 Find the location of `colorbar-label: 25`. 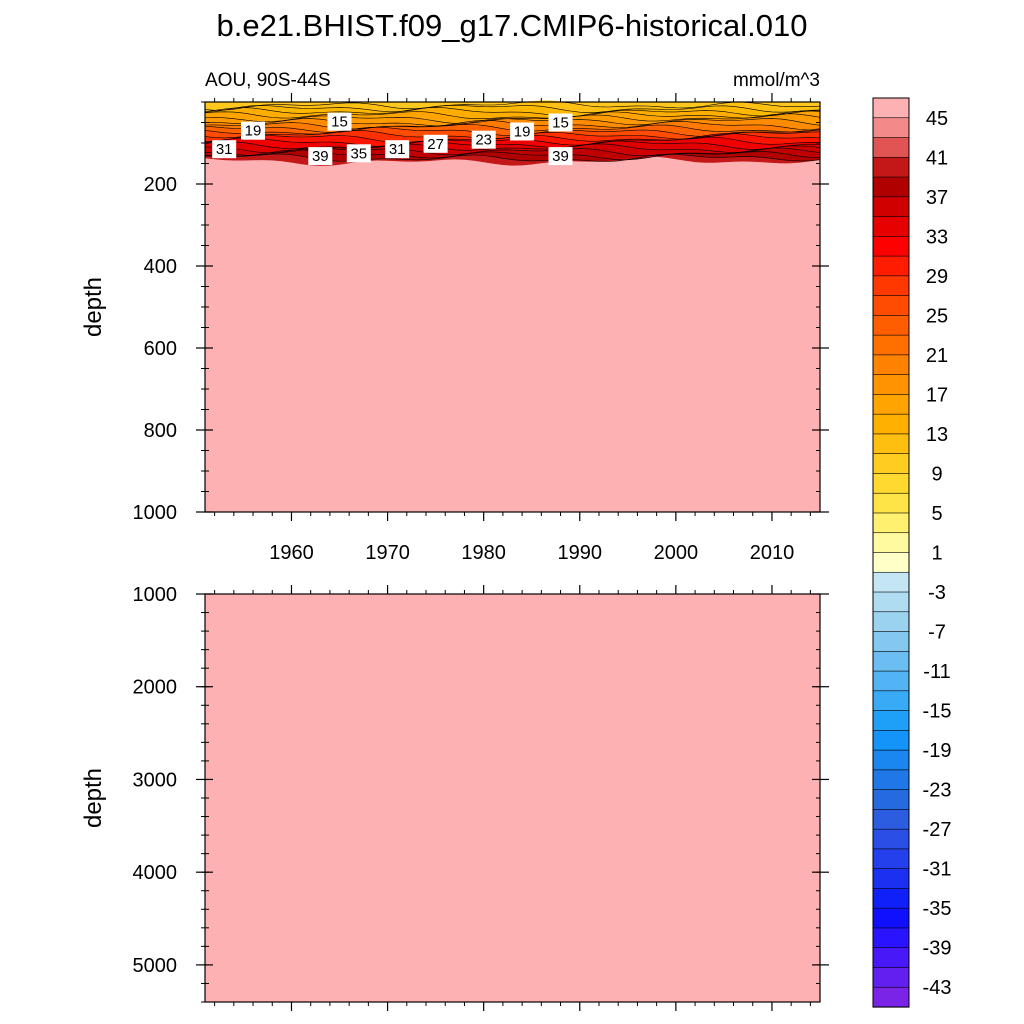

colorbar-label: 25 is located at coordinates (937, 316).